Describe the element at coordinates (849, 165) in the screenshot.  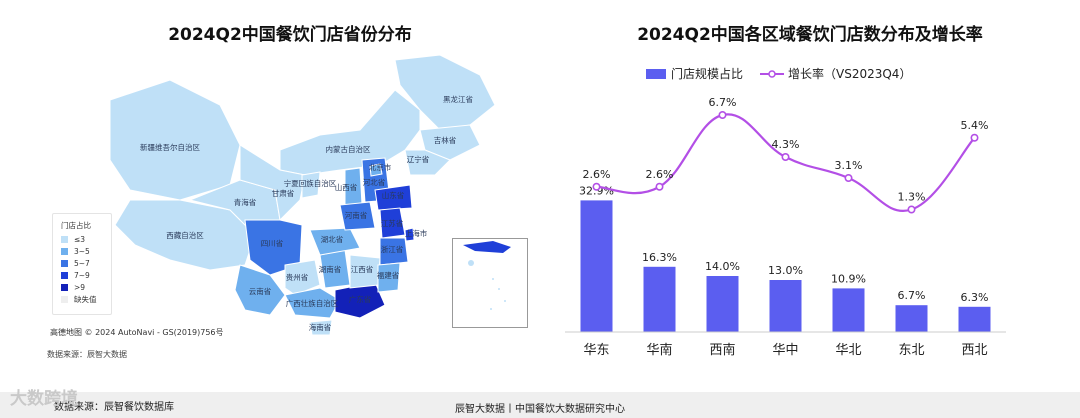
I see `growth-value-label: 3.1%` at that location.